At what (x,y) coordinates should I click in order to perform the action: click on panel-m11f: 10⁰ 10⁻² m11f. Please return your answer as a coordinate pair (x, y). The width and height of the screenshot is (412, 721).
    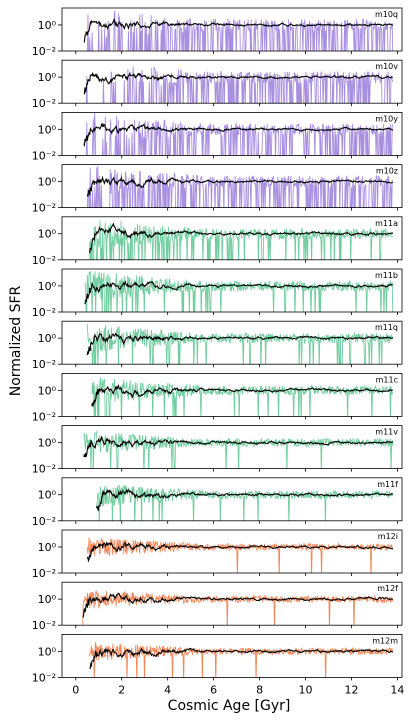
    Looking at the image, I should click on (217, 502).